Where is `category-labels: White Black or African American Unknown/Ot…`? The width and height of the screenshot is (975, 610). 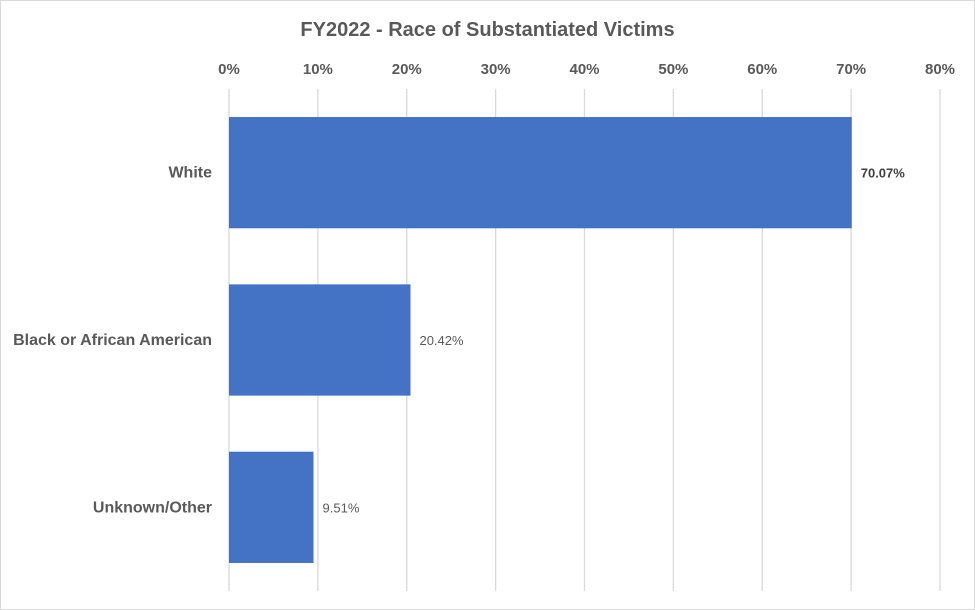
category-labels: White Black or African American Unknown/Ot… is located at coordinates (112, 341).